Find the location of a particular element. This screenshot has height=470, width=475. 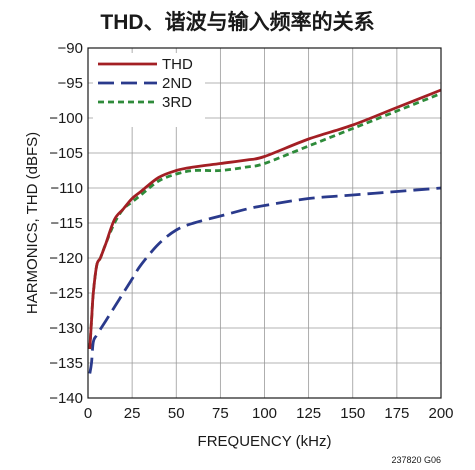

x-tick-label: 0 is located at coordinates (88, 413).